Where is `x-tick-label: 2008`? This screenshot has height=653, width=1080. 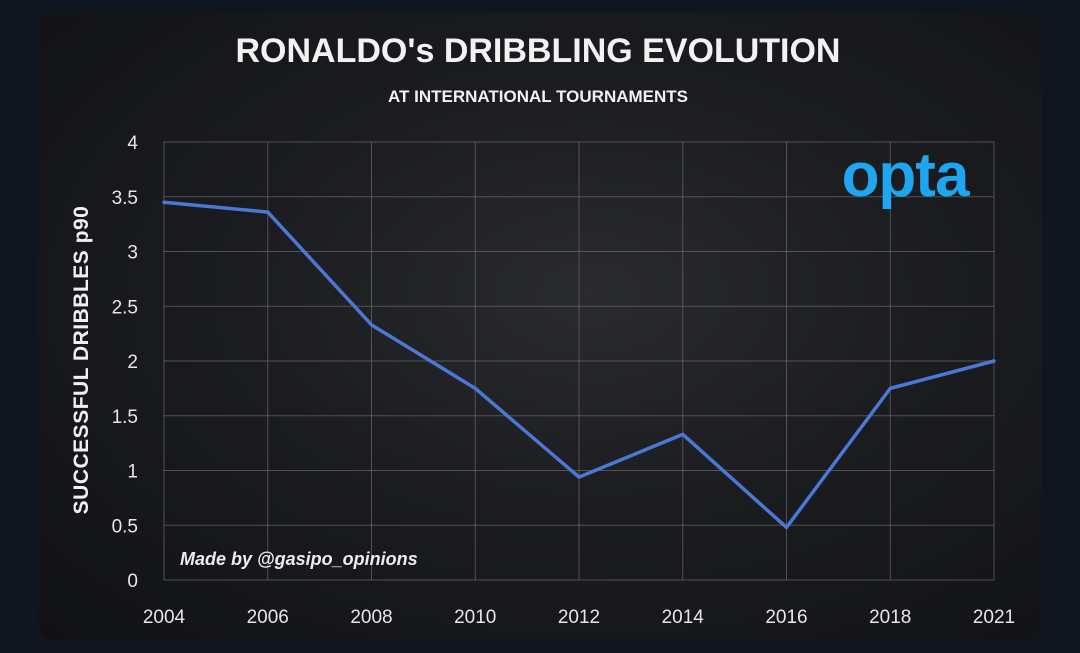
x-tick-label: 2008 is located at coordinates (371, 617).